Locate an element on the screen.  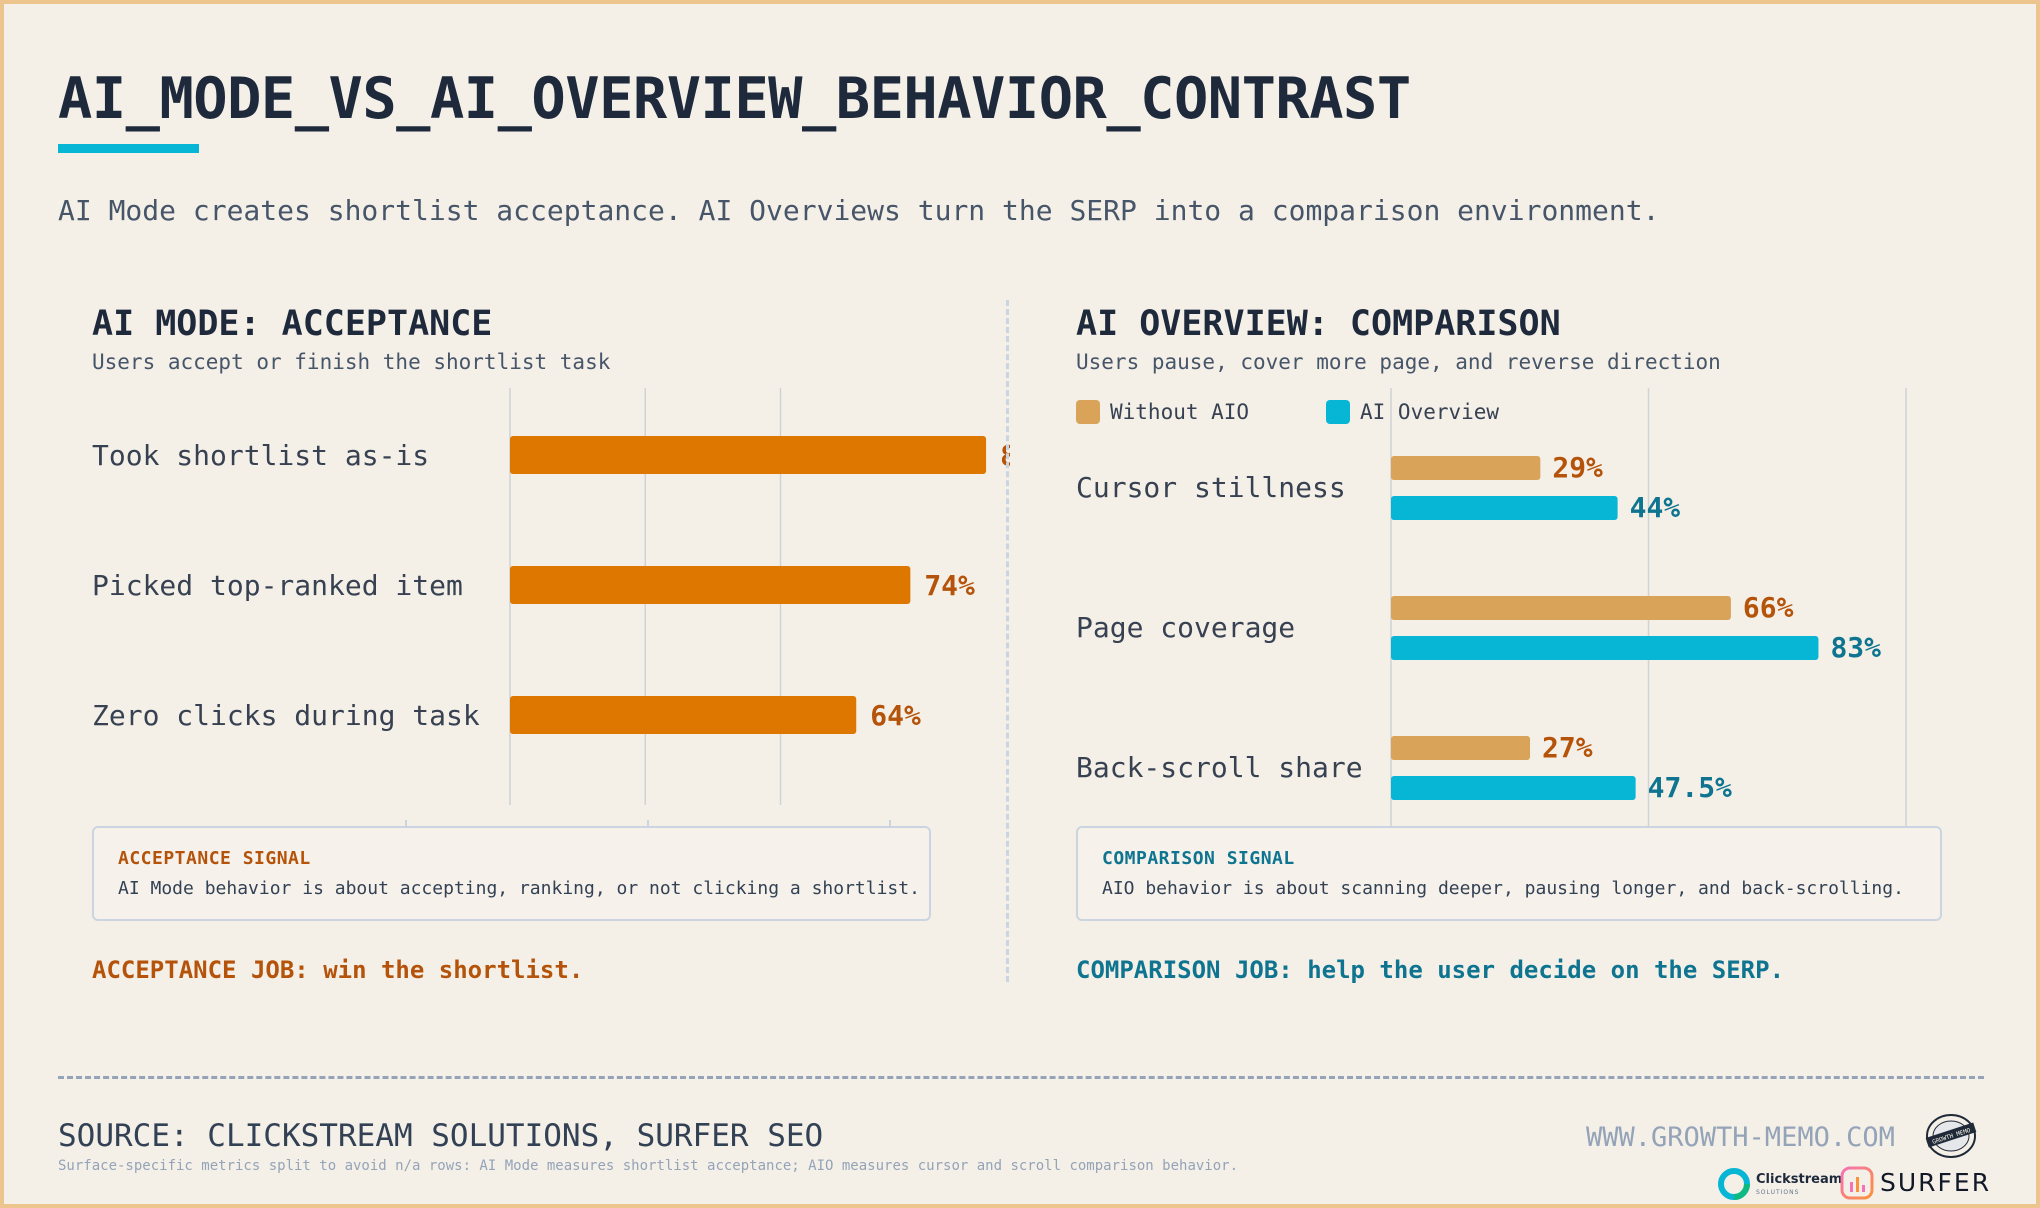
surfer-name: SURFER is located at coordinates (1936, 1182).